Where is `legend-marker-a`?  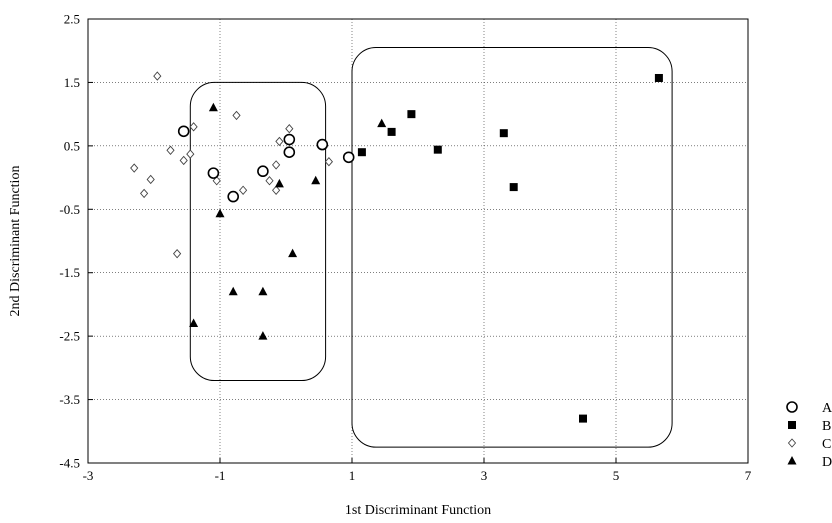 legend-marker-a is located at coordinates (792, 407).